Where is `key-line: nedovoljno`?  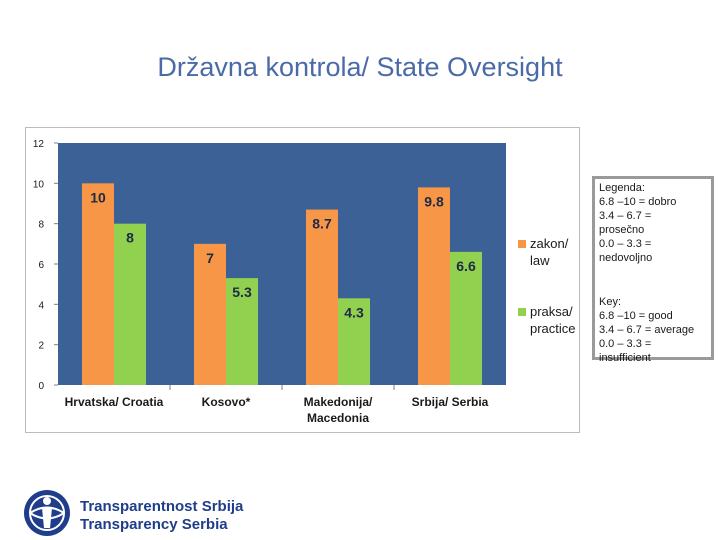
key-line: nedovoljno is located at coordinates (626, 258).